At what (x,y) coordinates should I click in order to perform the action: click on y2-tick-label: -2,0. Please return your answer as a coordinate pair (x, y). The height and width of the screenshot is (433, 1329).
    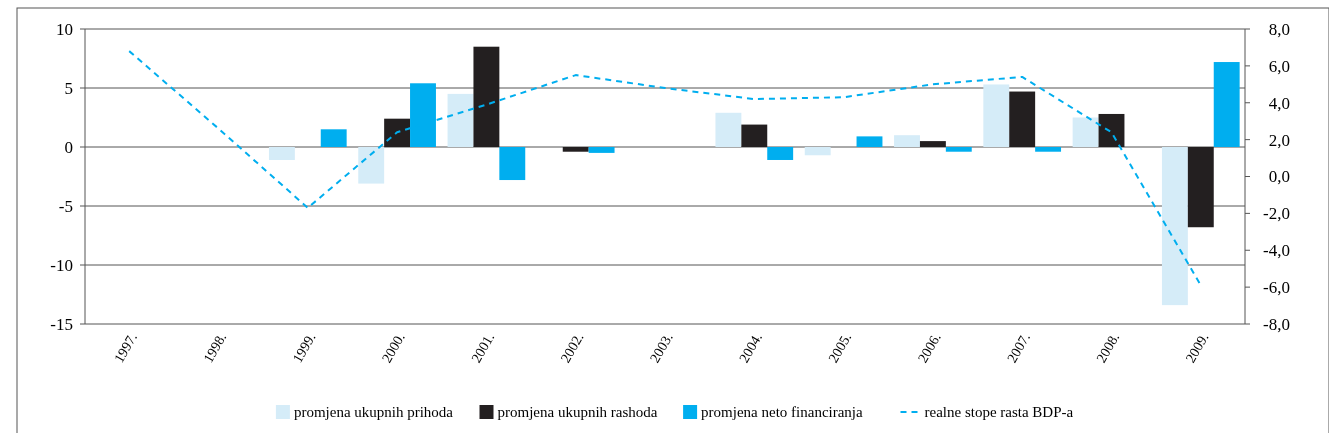
    Looking at the image, I should click on (1276, 214).